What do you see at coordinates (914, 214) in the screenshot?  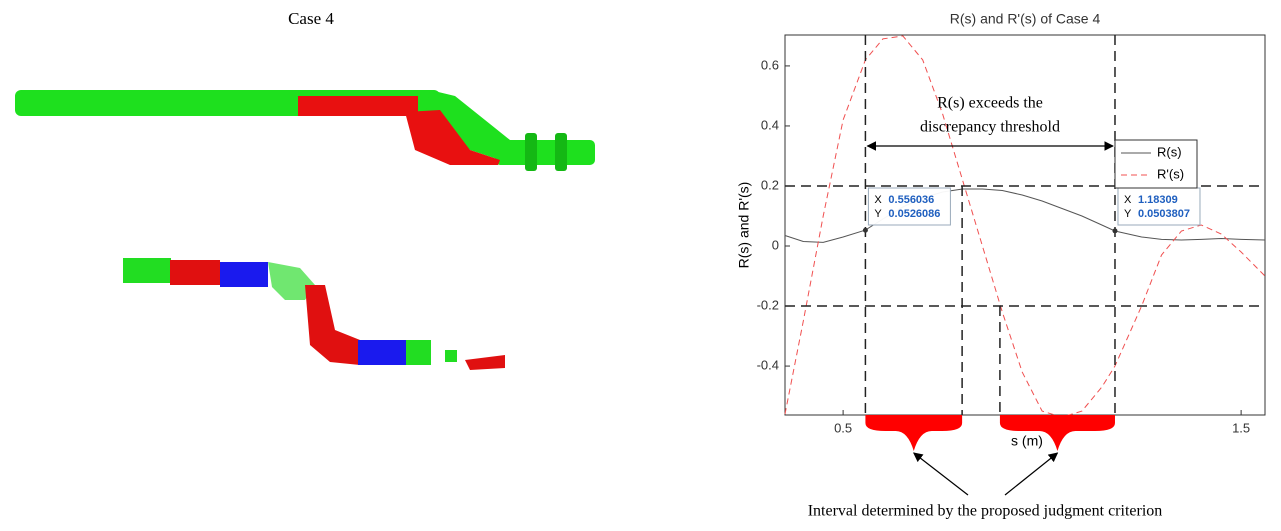 I see `datatip-value: 0.0526086` at bounding box center [914, 214].